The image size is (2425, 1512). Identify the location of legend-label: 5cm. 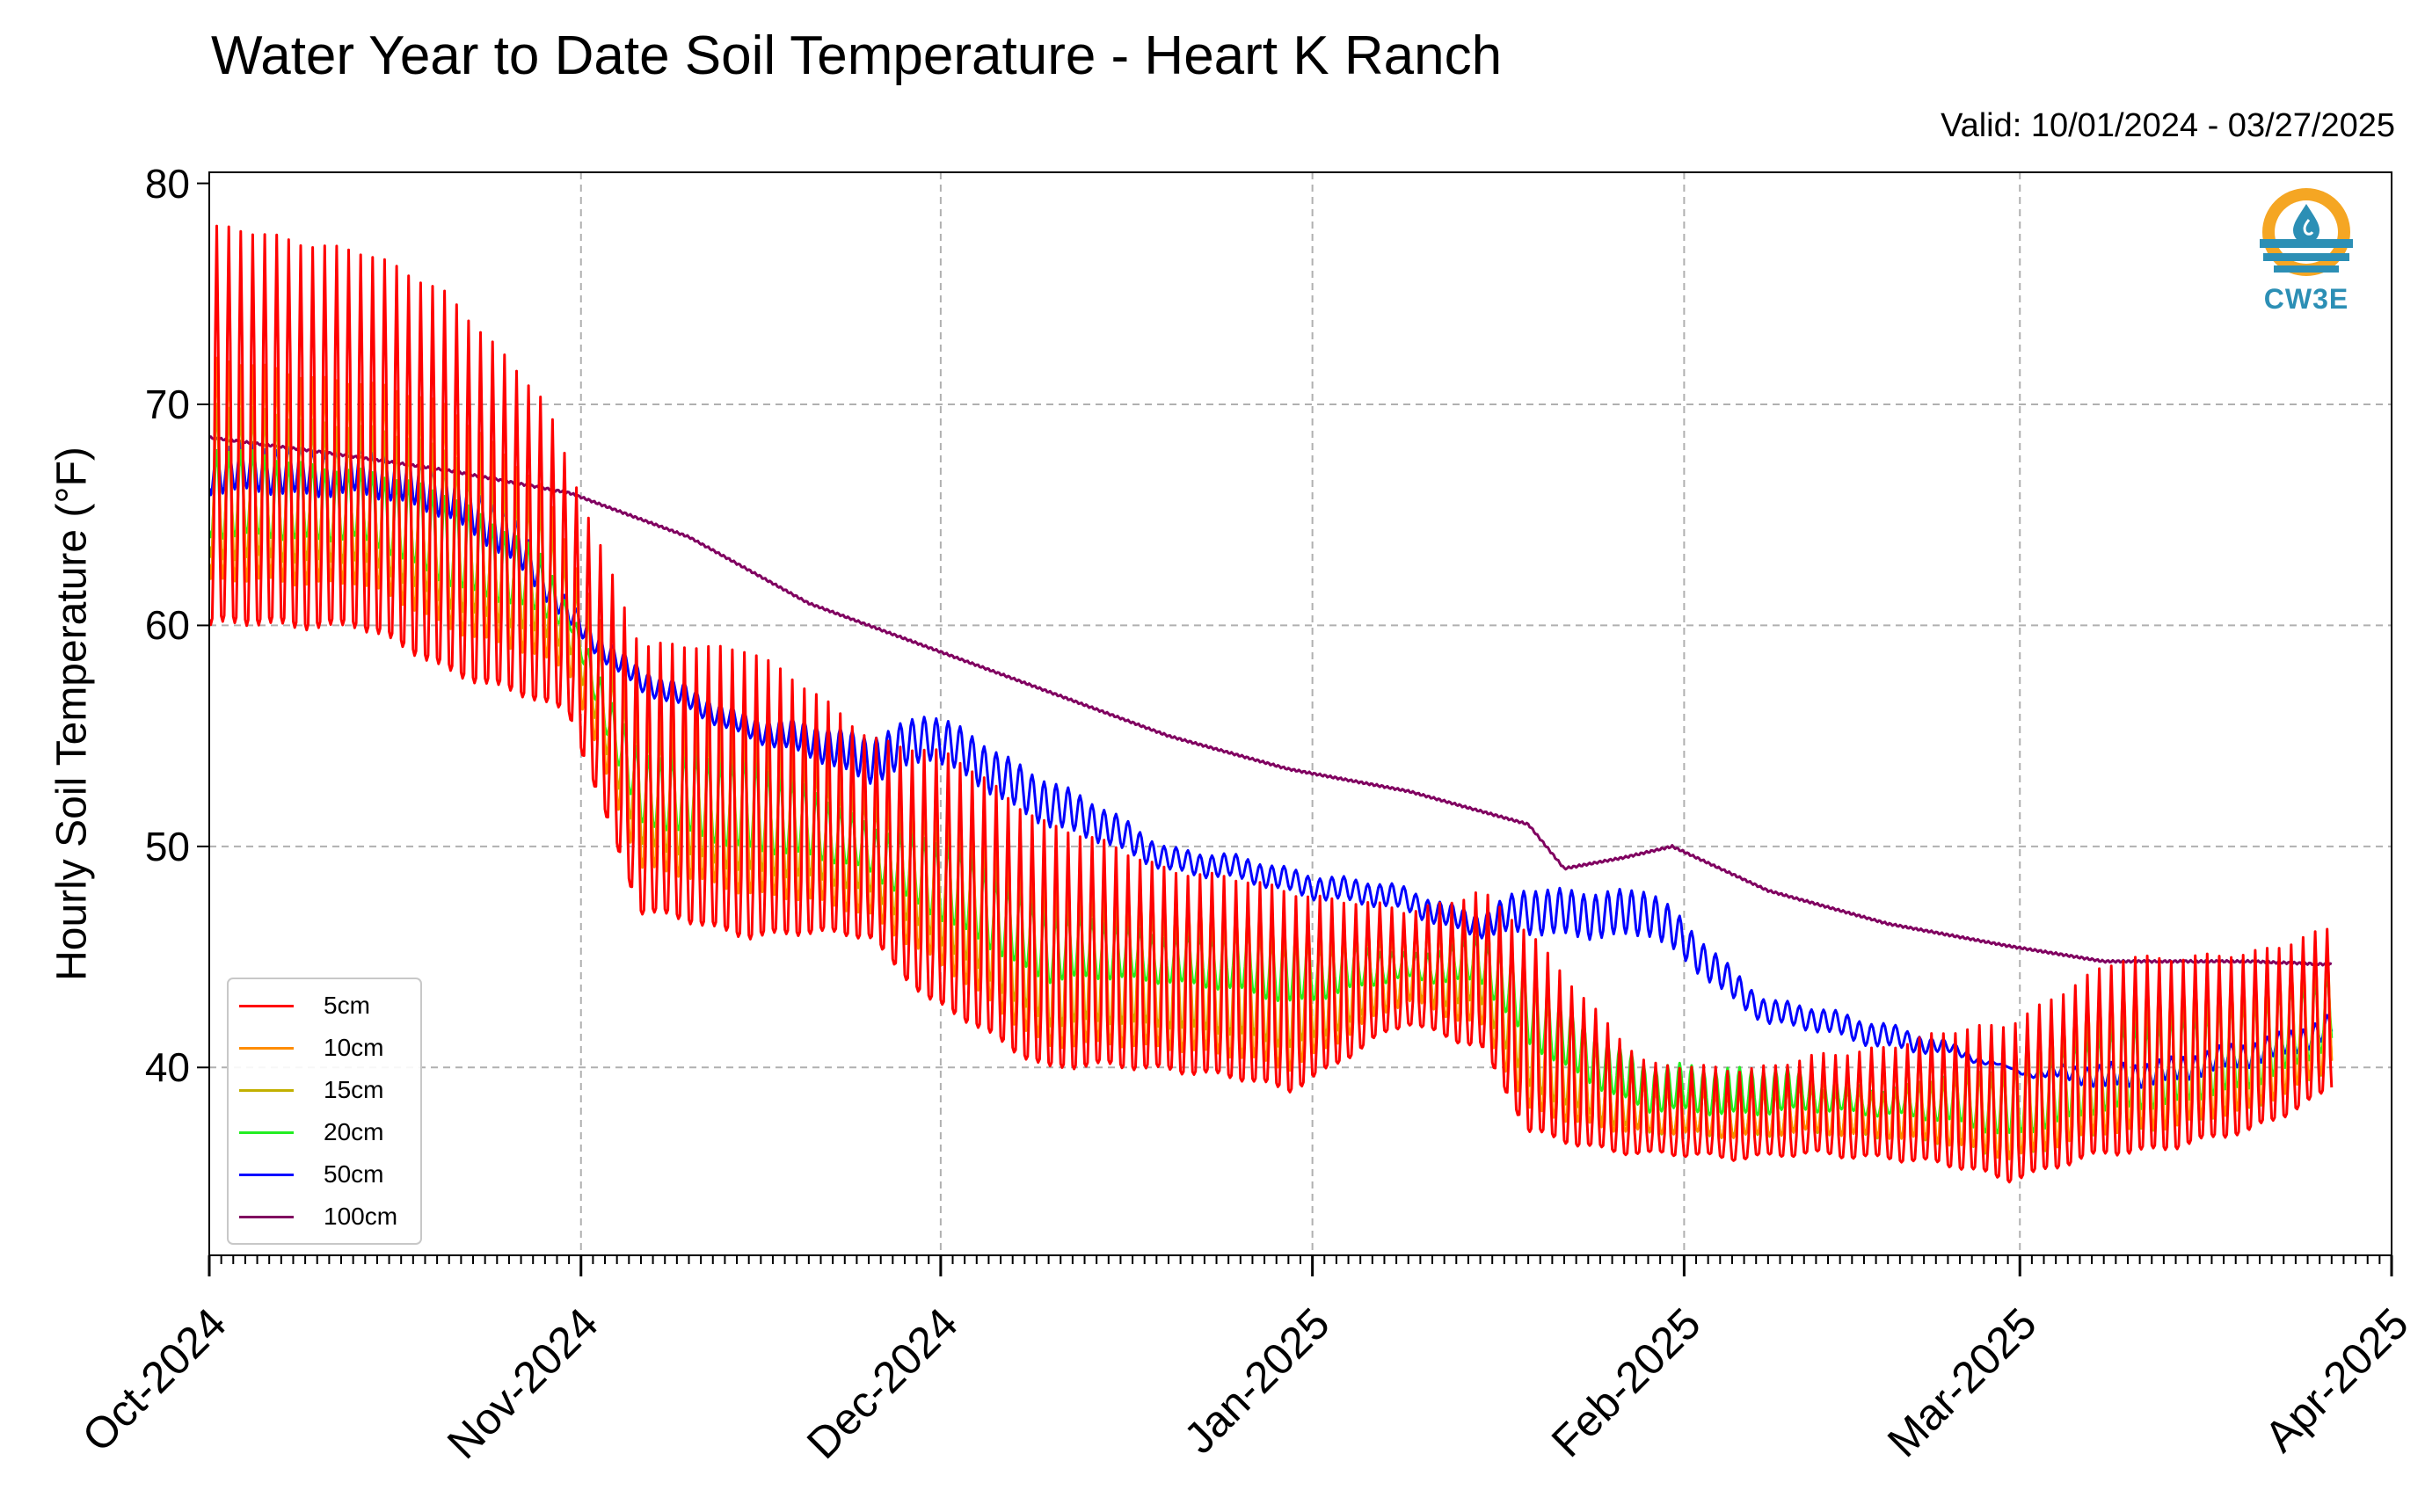
(347, 1006).